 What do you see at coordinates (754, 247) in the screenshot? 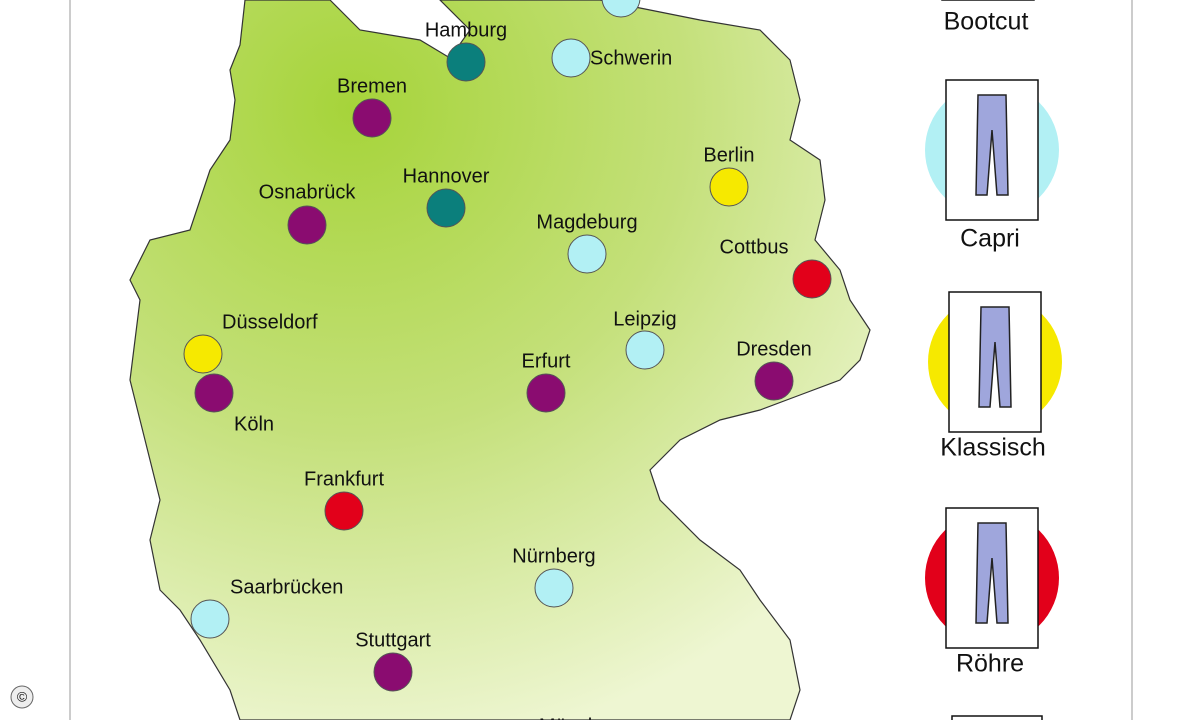
I see `city-label: Cottbus` at bounding box center [754, 247].